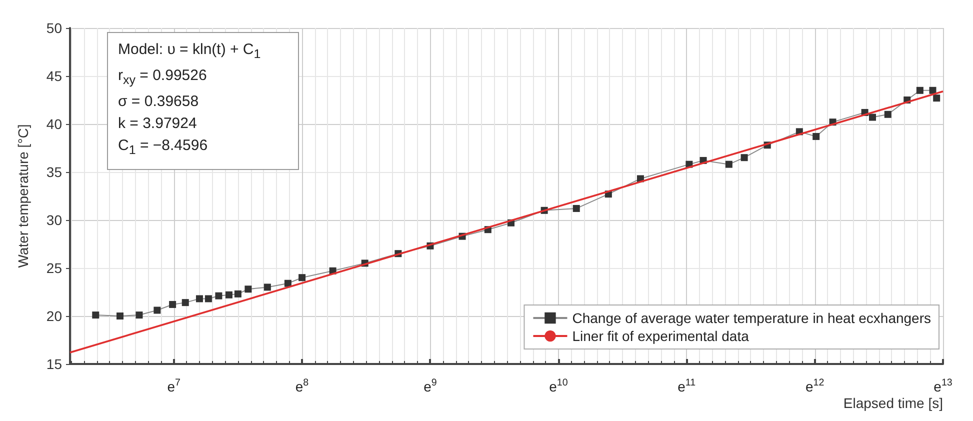 The image size is (973, 421). Describe the element at coordinates (54, 28) in the screenshot. I see `y-tick-label: 50` at that location.